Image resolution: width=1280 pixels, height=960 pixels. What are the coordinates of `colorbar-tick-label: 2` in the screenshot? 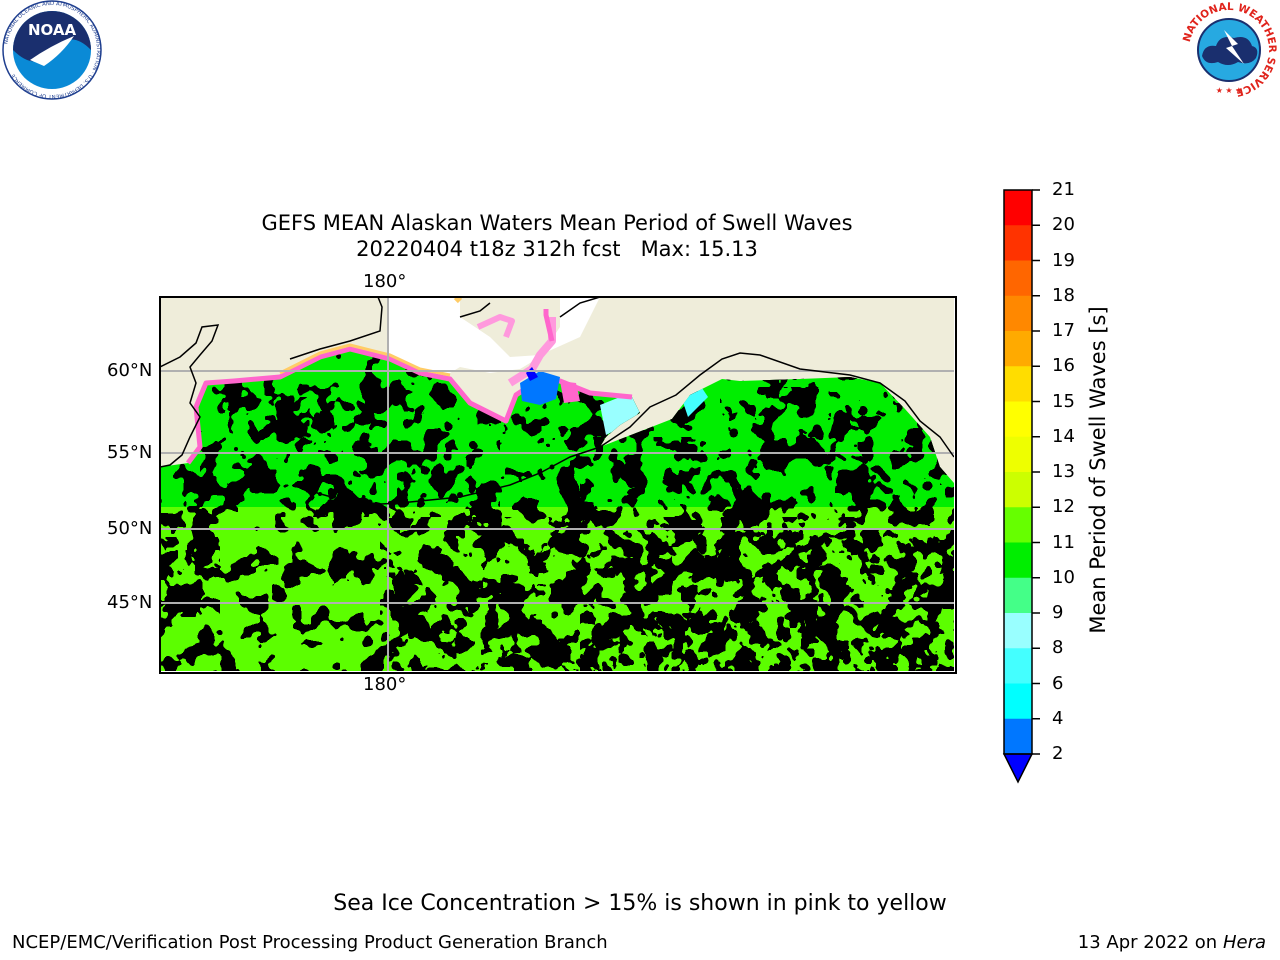 It's located at (1058, 753).